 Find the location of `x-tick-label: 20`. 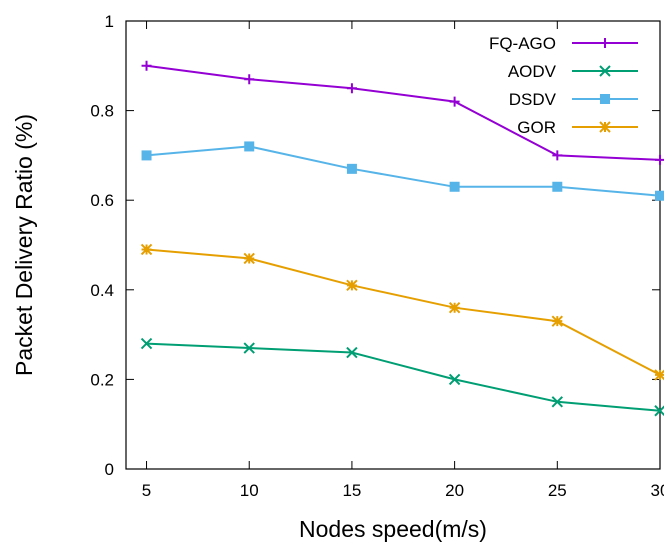

x-tick-label: 20 is located at coordinates (454, 490).